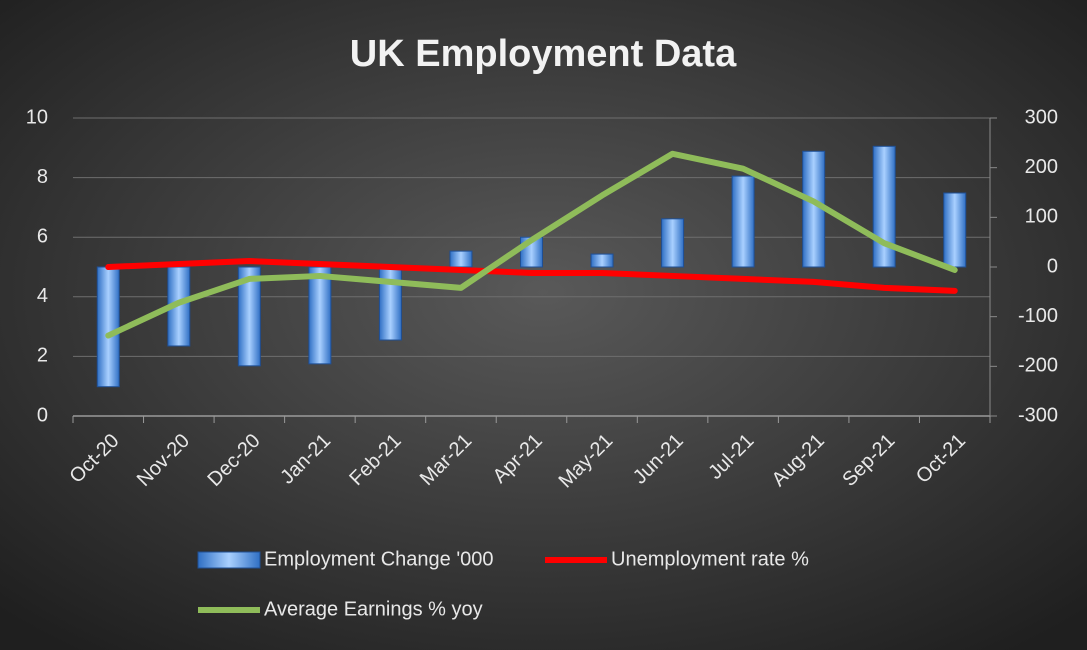  Describe the element at coordinates (373, 609) in the screenshot. I see `legend-label: Average Earnings % yoy` at that location.